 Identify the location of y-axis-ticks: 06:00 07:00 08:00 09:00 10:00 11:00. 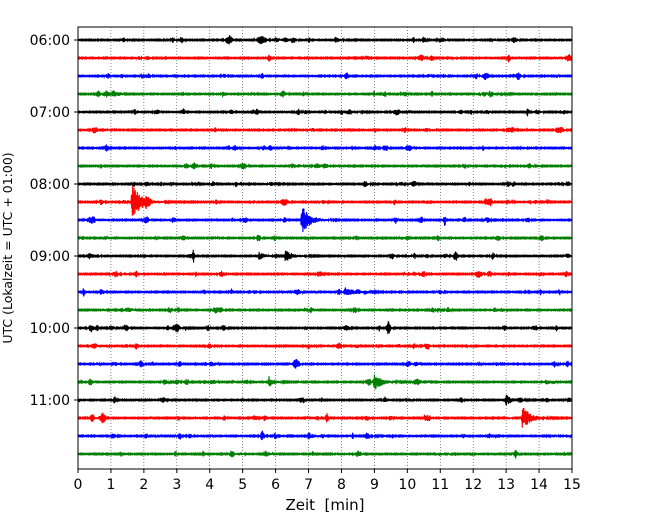
(54, 221).